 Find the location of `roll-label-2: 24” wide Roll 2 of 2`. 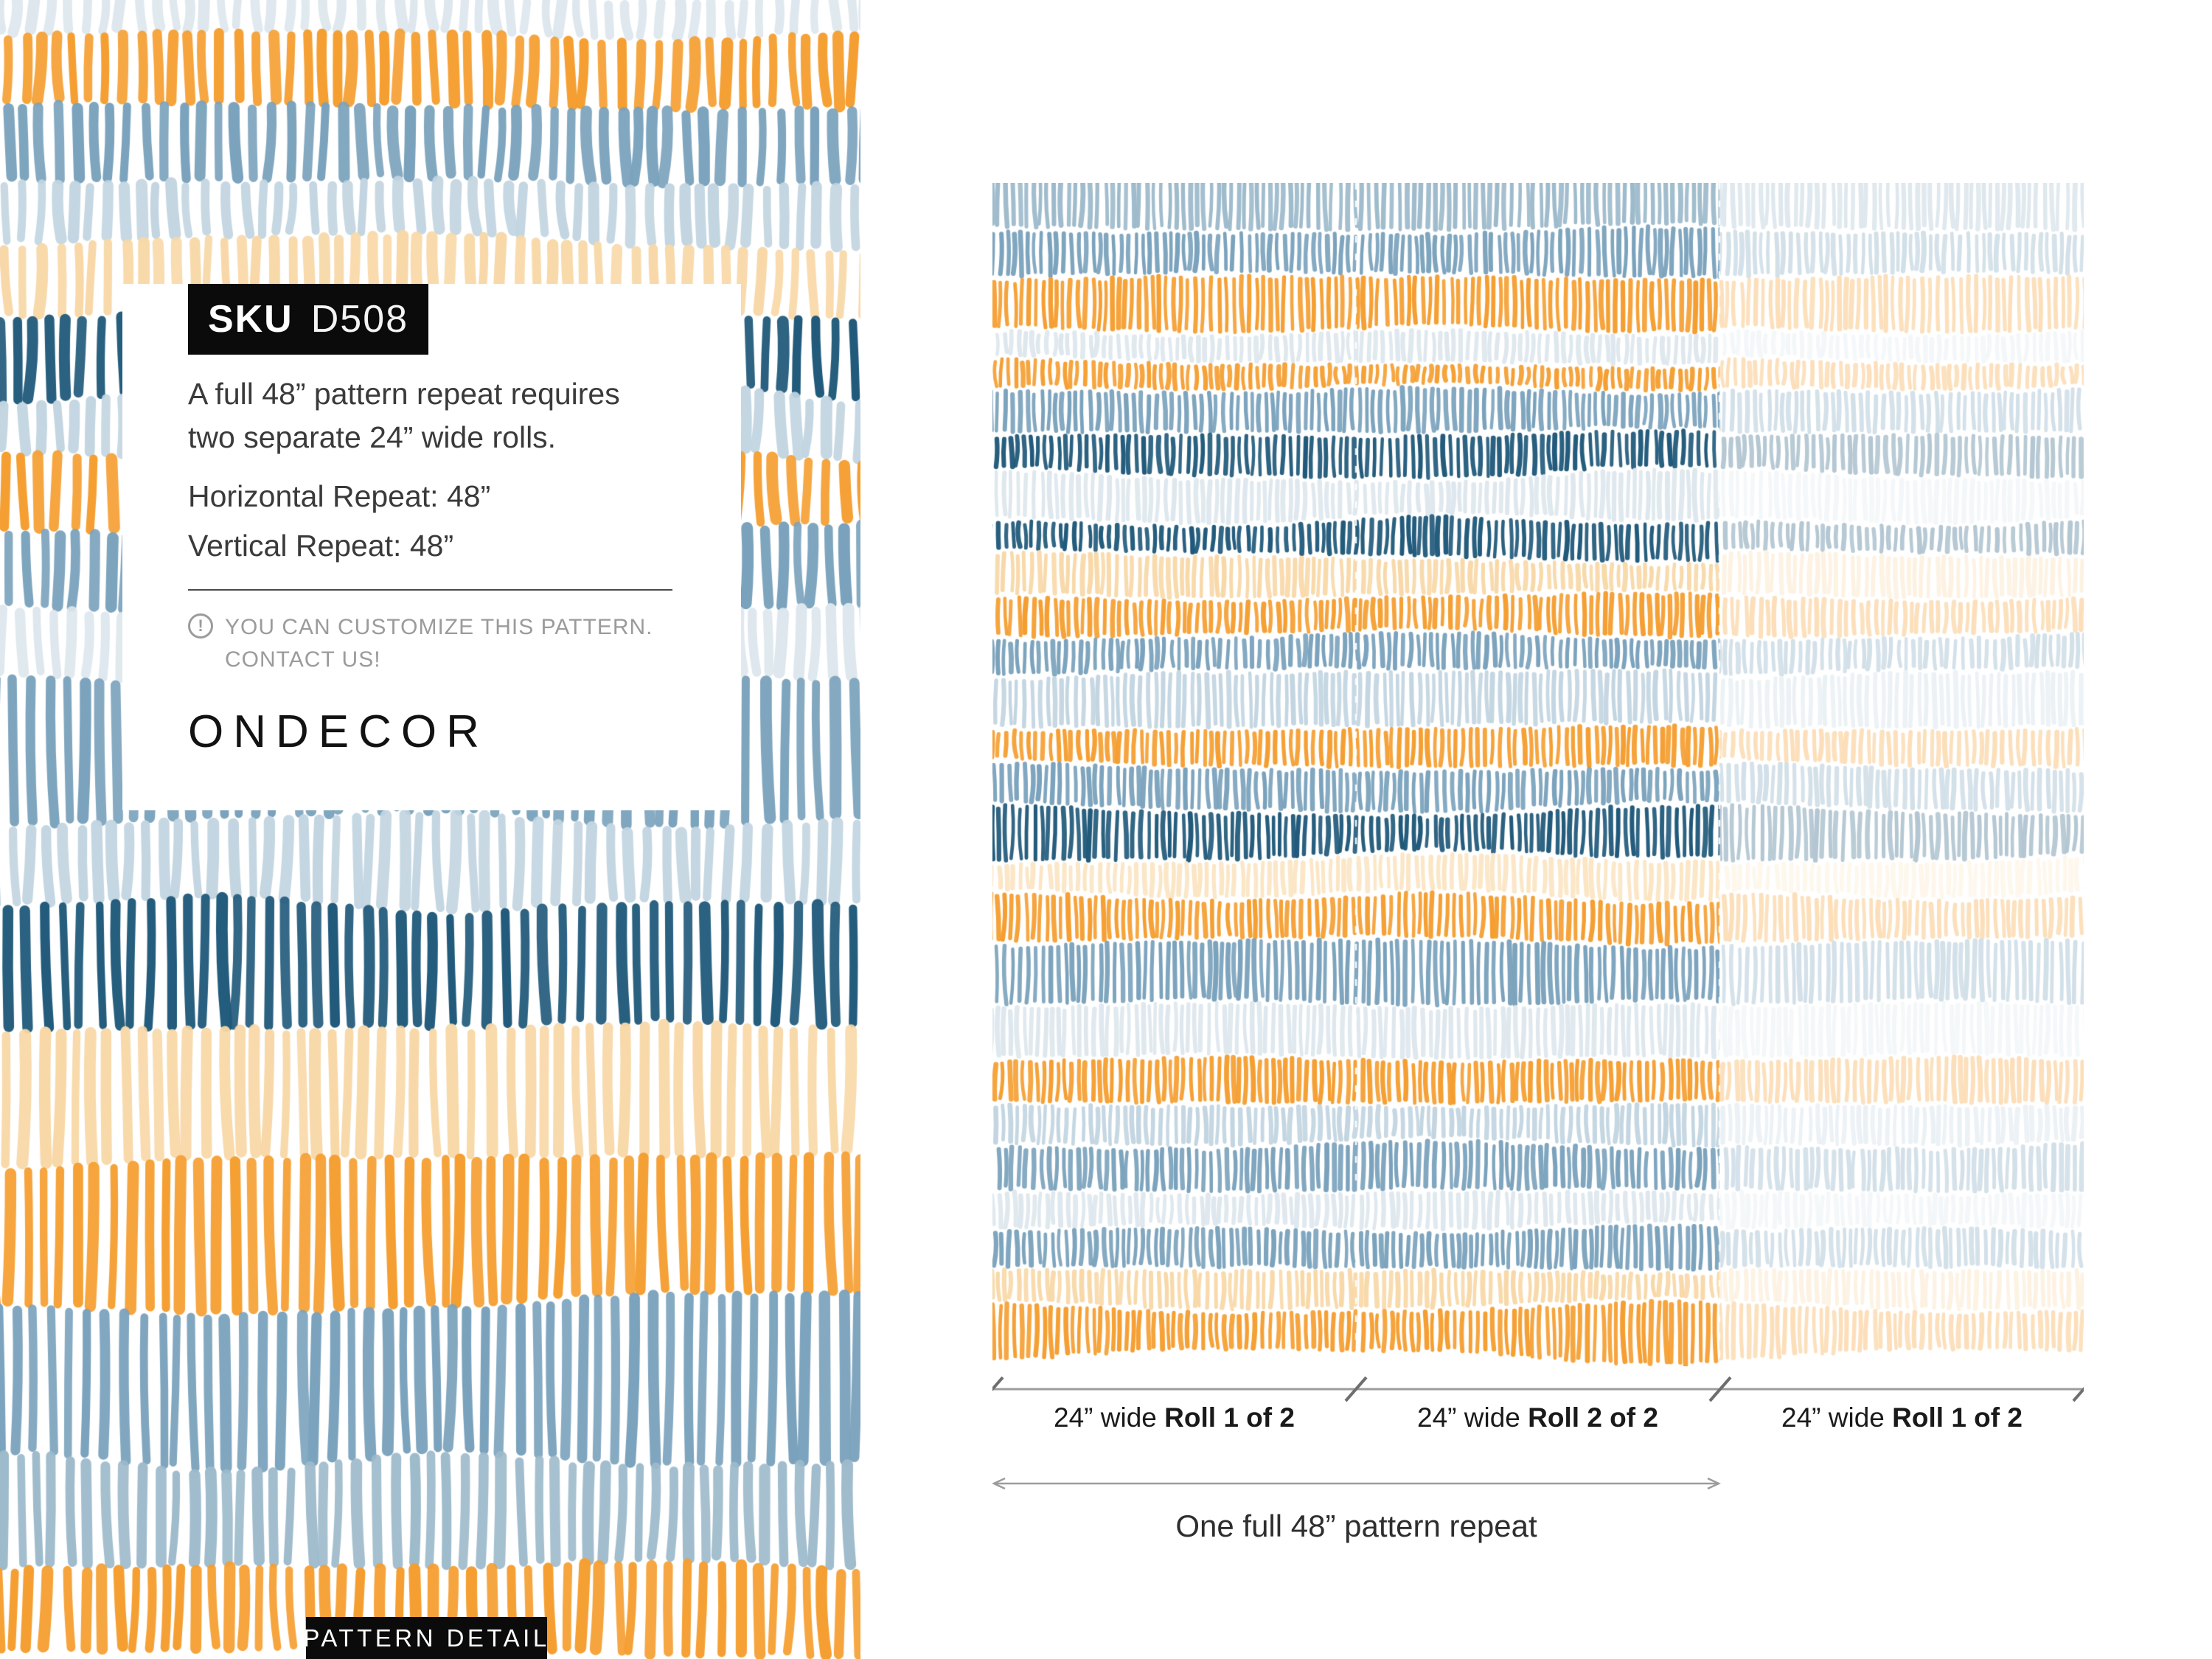

roll-label-2: 24” wide Roll 2 of 2 is located at coordinates (1537, 1417).